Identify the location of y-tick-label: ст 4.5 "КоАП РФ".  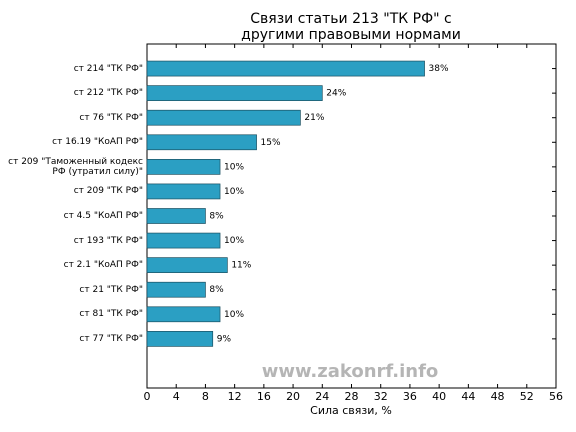
(103, 216).